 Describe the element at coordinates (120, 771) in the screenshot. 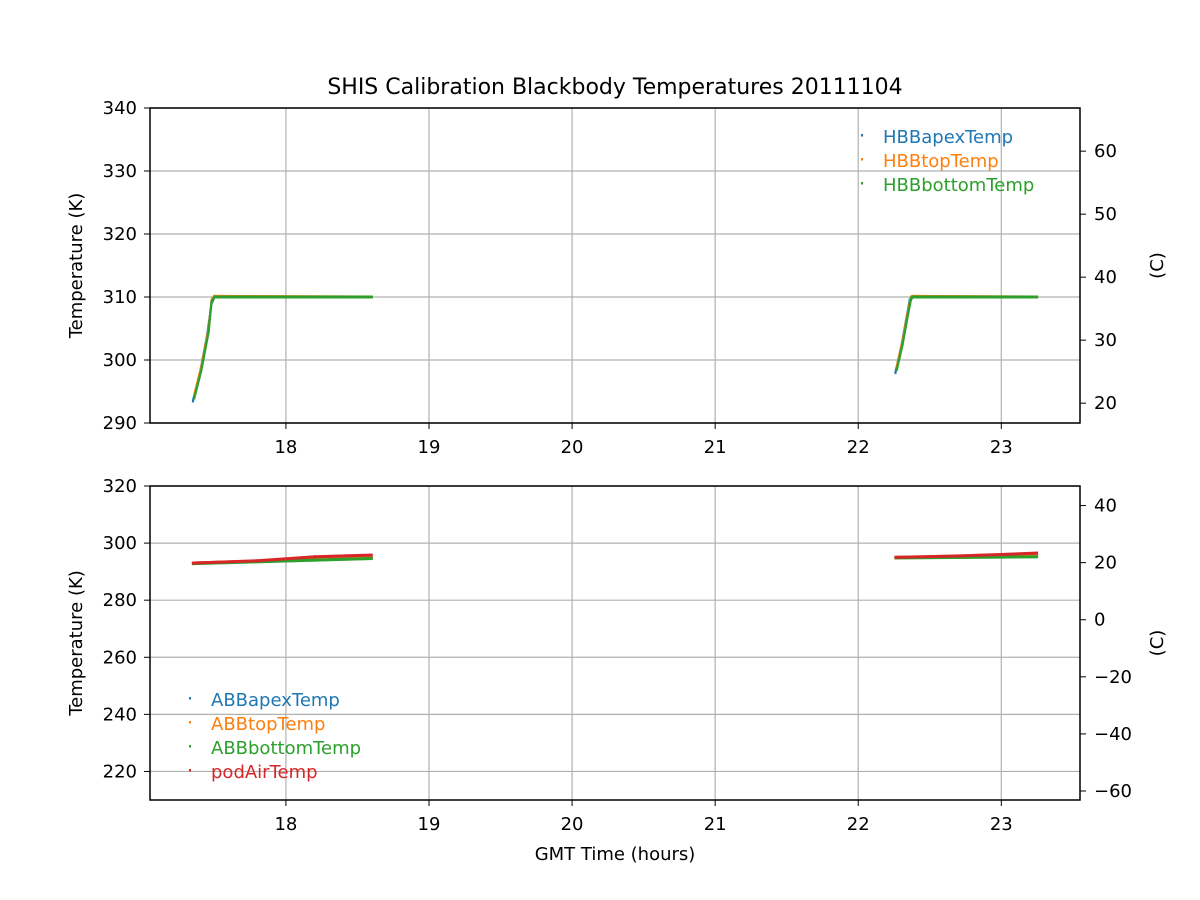

I see `y-tick-label: 220` at that location.